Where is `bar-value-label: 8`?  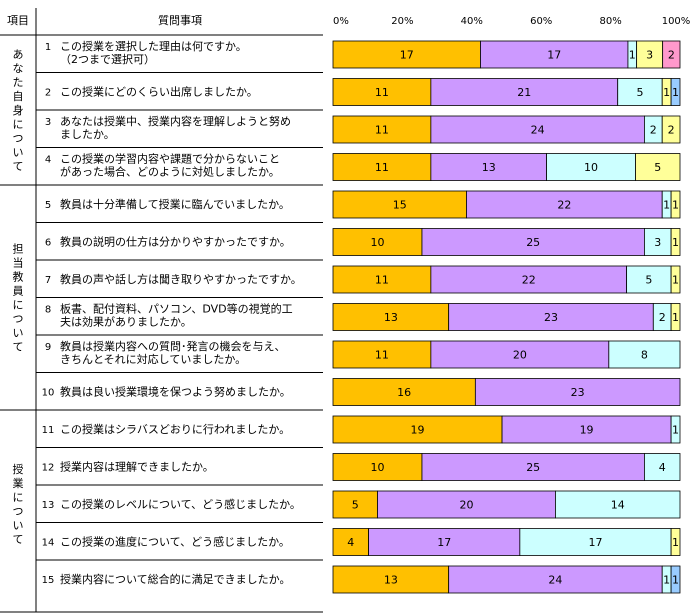 bar-value-label: 8 is located at coordinates (644, 355).